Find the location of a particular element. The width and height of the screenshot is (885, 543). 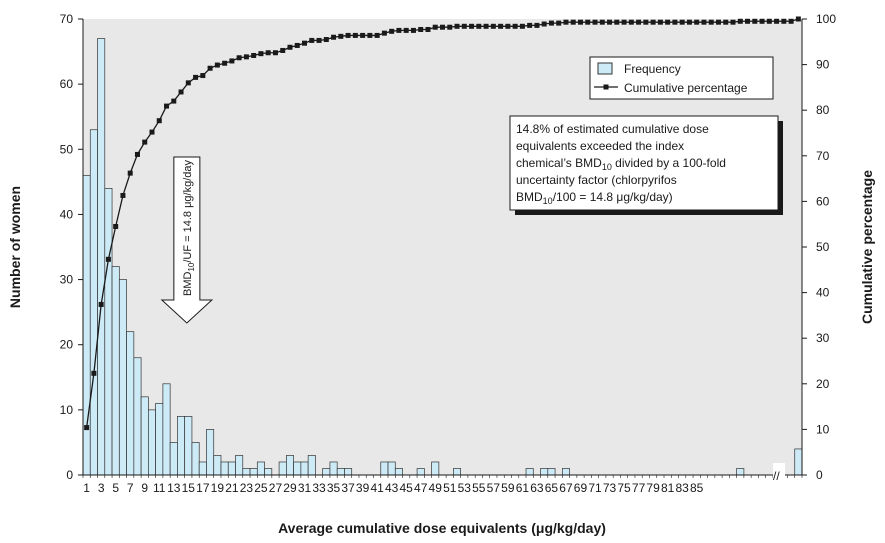

x-tick-label: 79 is located at coordinates (653, 488).